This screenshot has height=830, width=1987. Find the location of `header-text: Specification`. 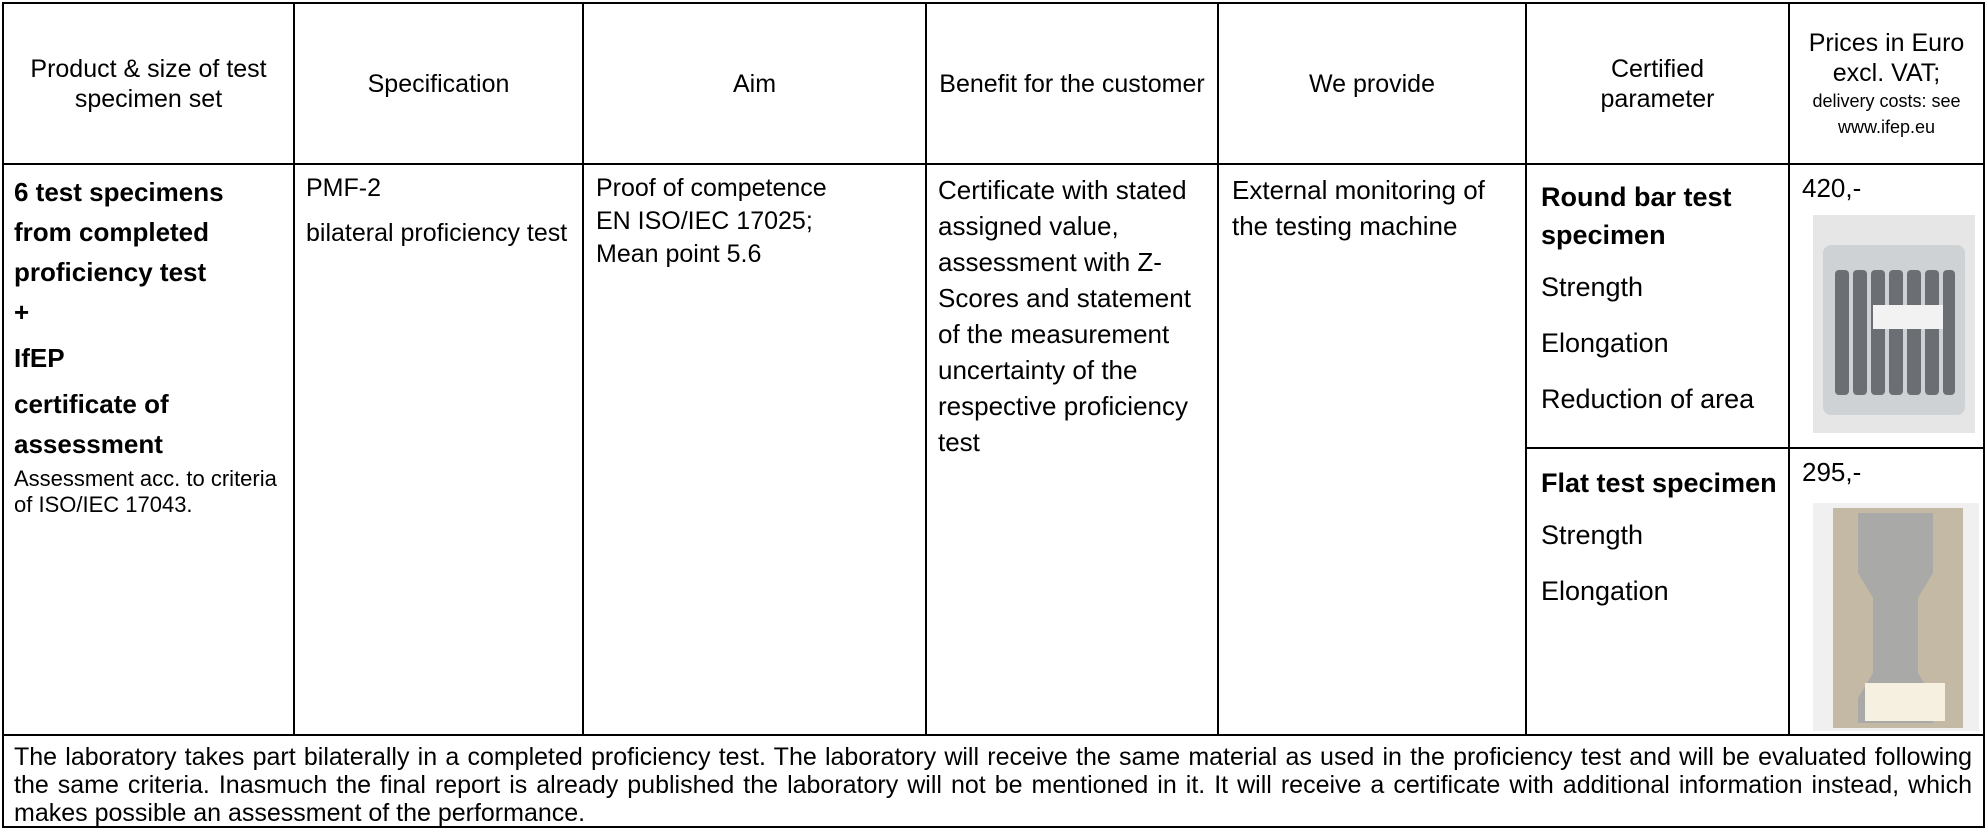

header-text: Specification is located at coordinates (438, 83).